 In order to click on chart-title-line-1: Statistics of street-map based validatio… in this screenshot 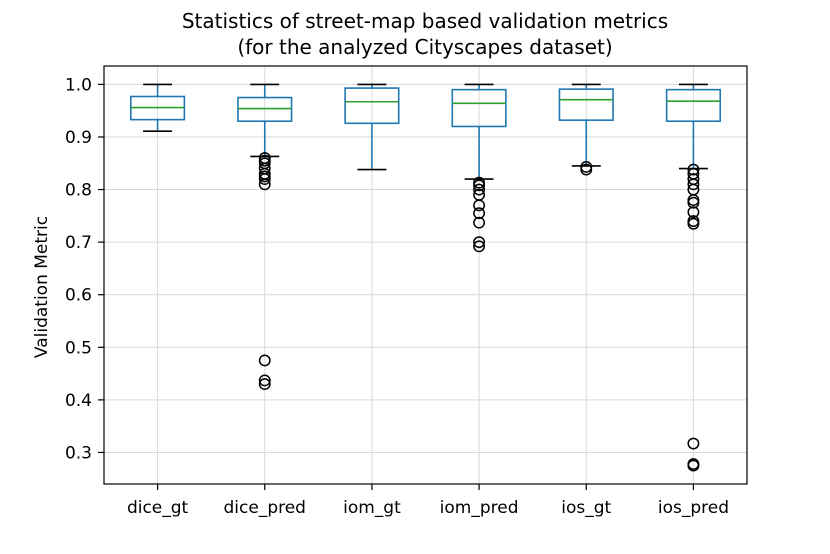, I will do `click(425, 21)`.